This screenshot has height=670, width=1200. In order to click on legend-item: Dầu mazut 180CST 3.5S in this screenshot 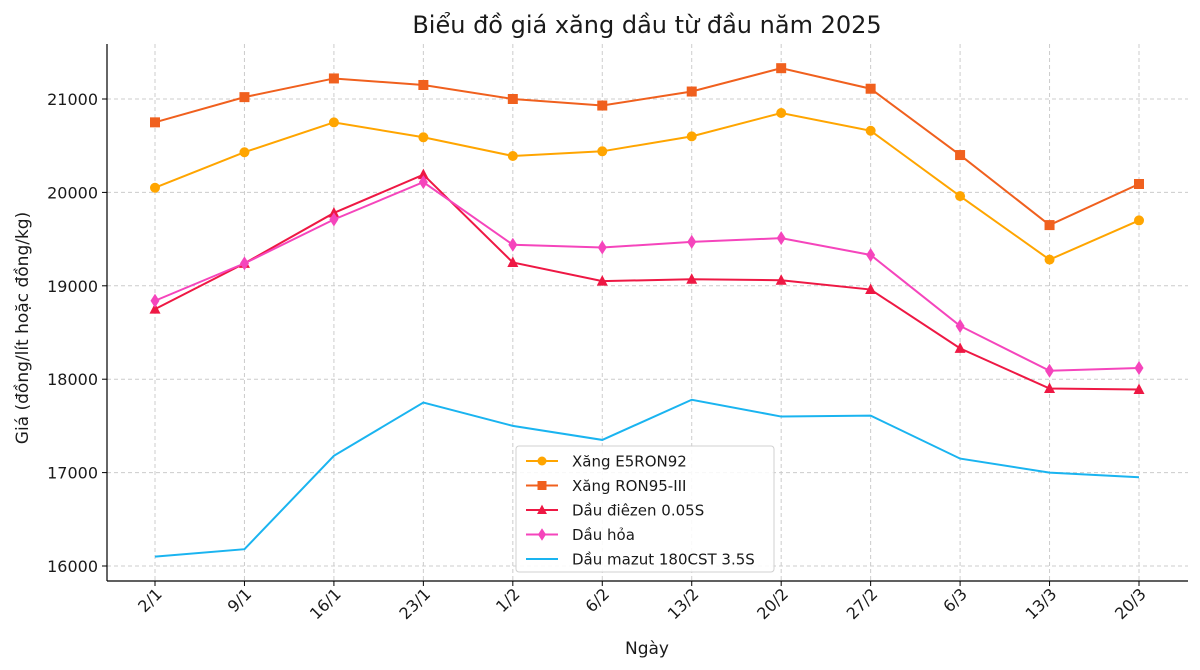, I will do `click(640, 560)`.